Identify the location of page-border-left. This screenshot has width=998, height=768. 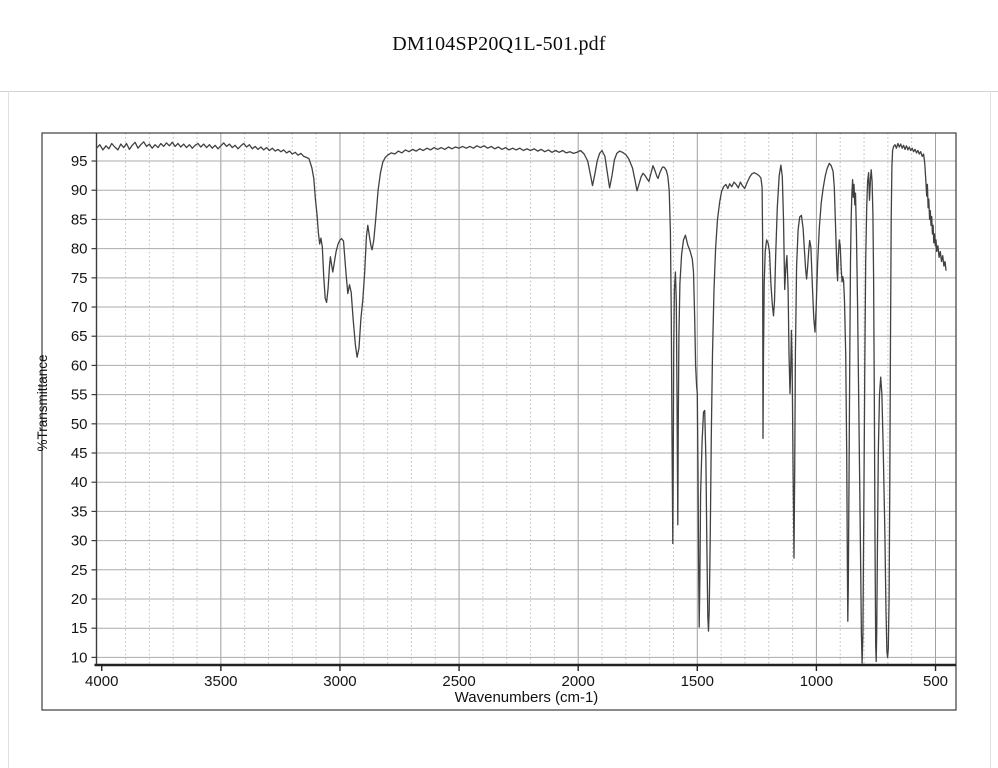
(8, 429).